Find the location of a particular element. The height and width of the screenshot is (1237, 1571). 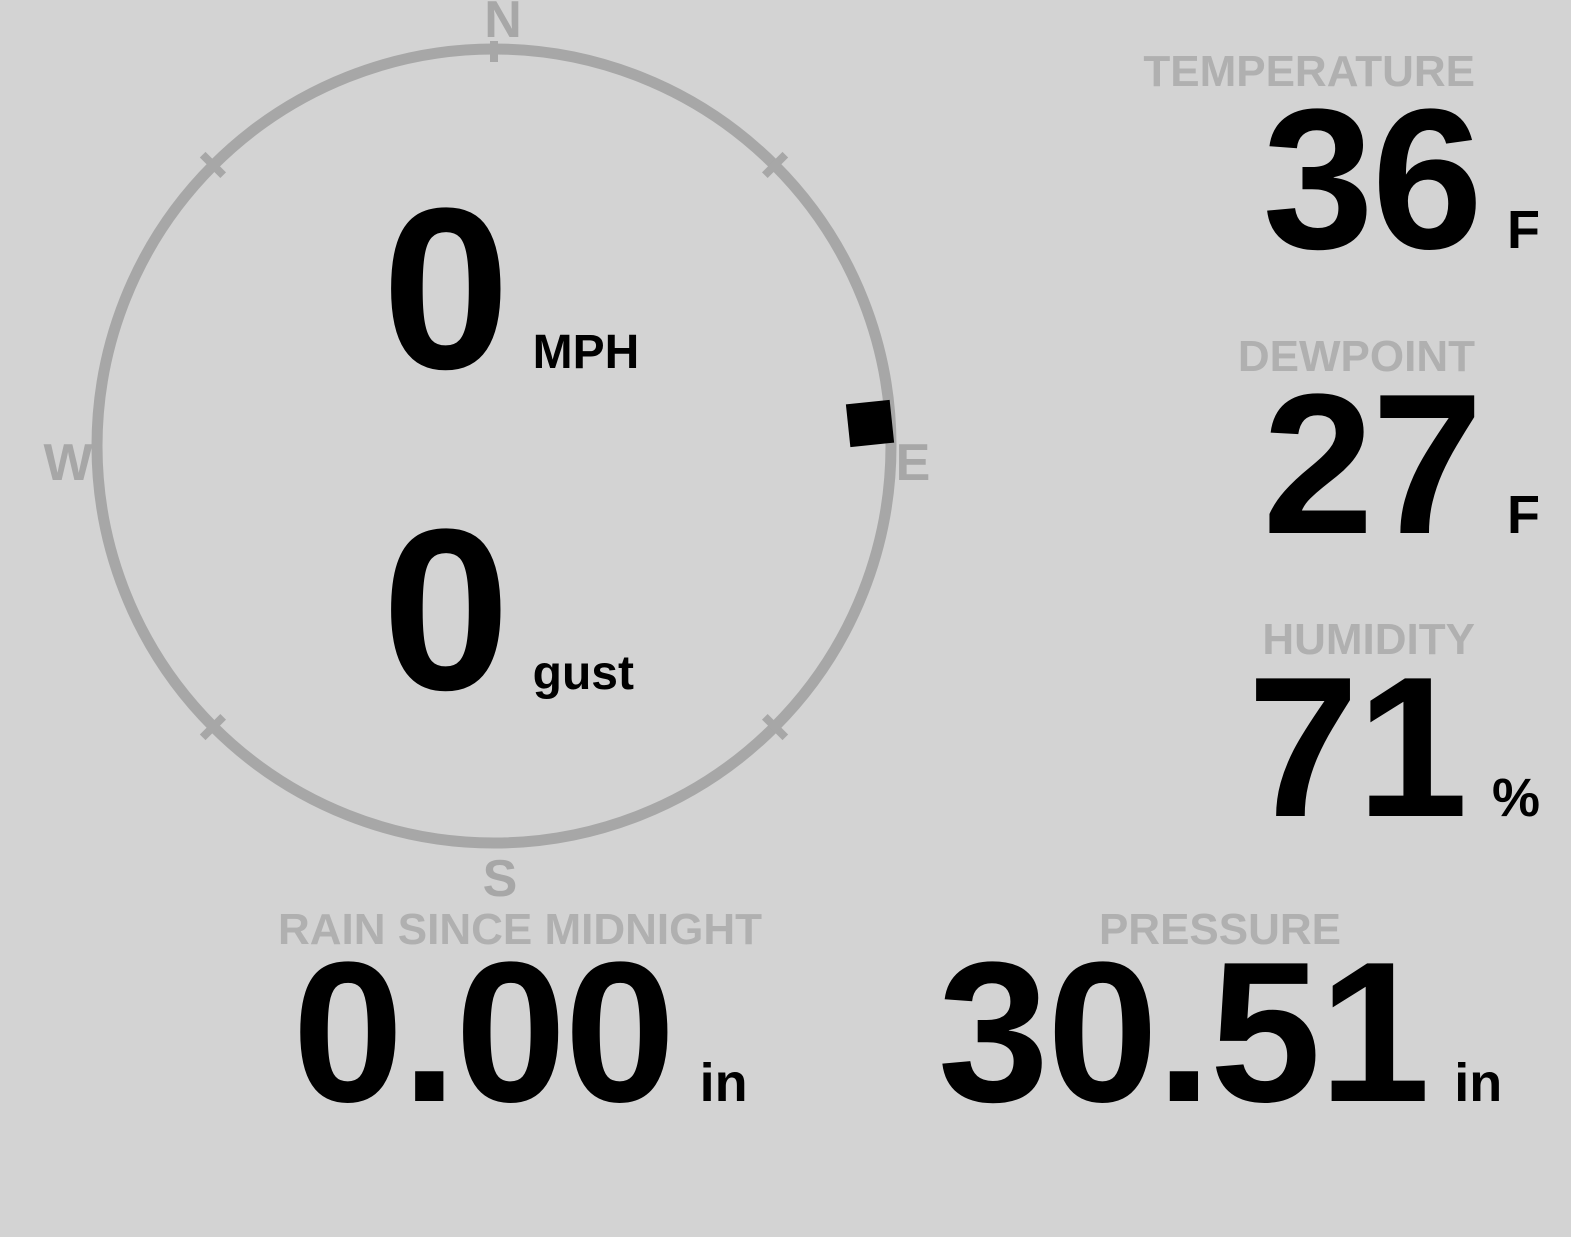

dewpoint-readout: DEWPOINT 27 F is located at coordinates (1389, 450).